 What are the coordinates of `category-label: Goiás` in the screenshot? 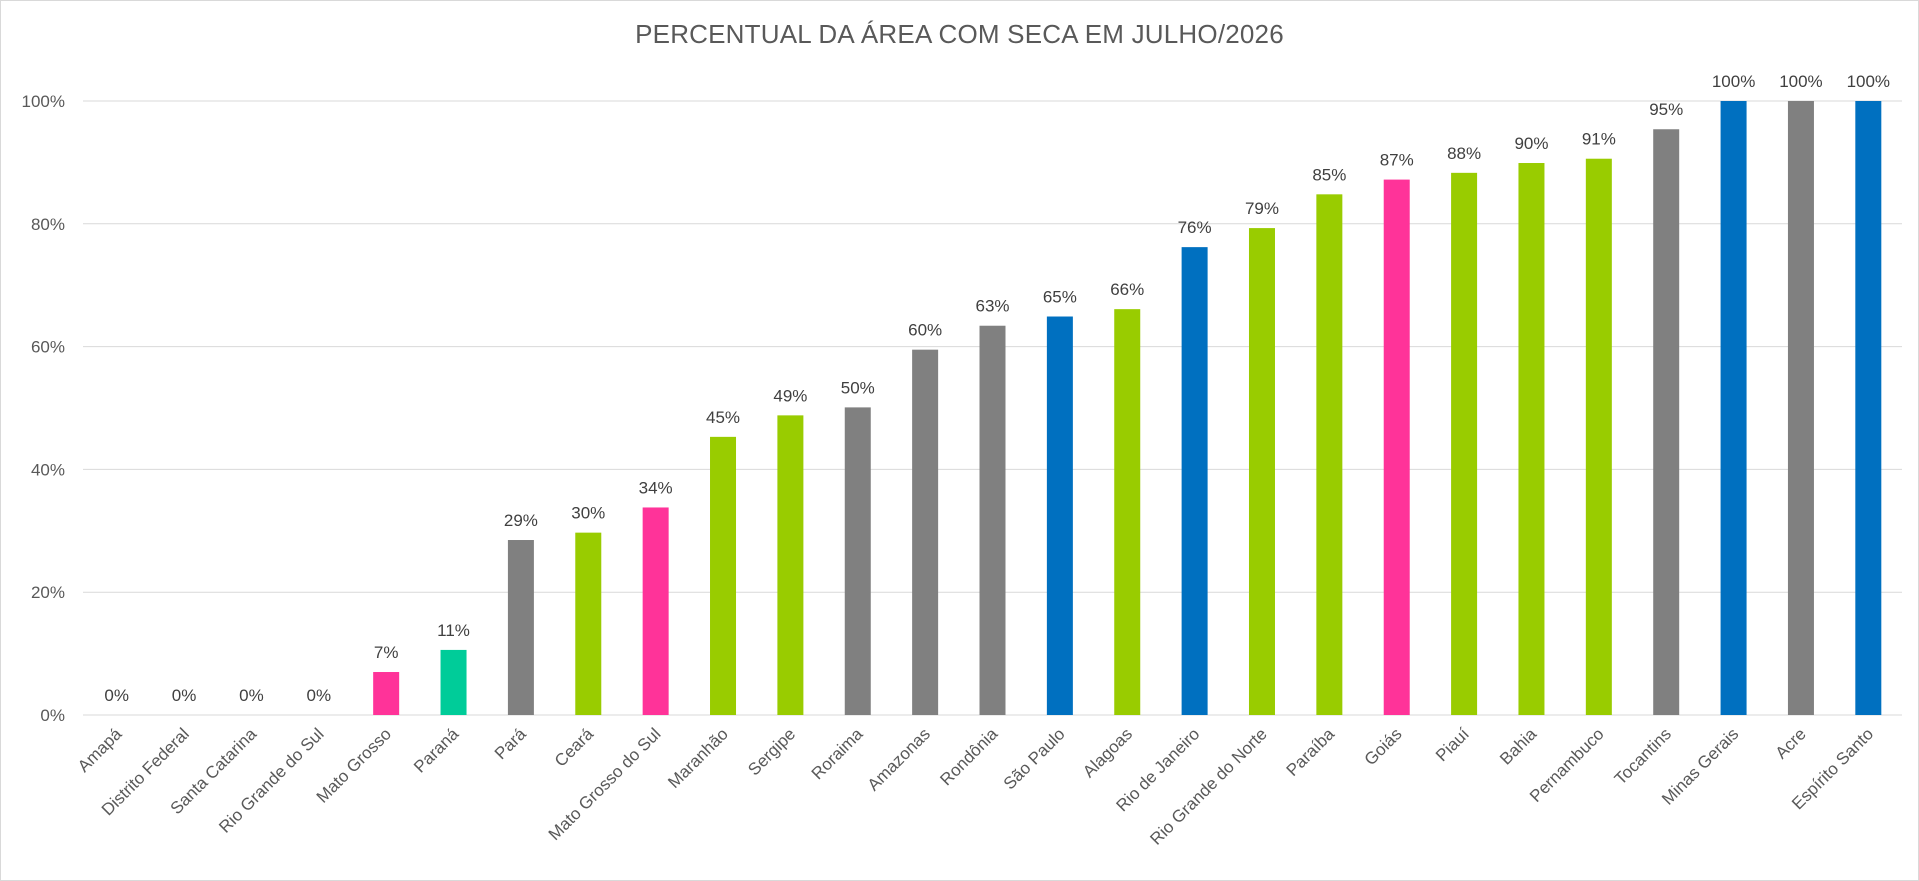 It's located at (1383, 746).